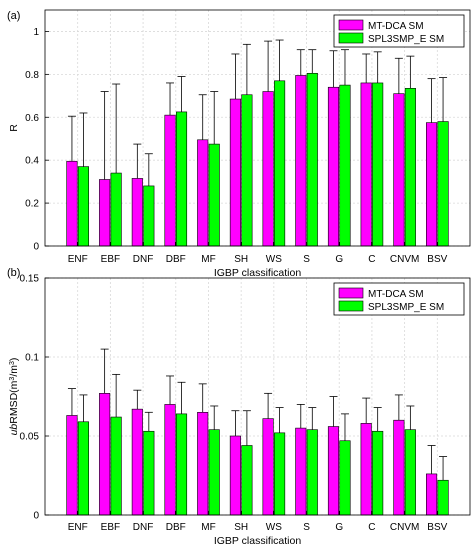 This screenshot has width=476, height=550. What do you see at coordinates (366, 469) in the screenshot?
I see `bar-mtdca-c` at bounding box center [366, 469].